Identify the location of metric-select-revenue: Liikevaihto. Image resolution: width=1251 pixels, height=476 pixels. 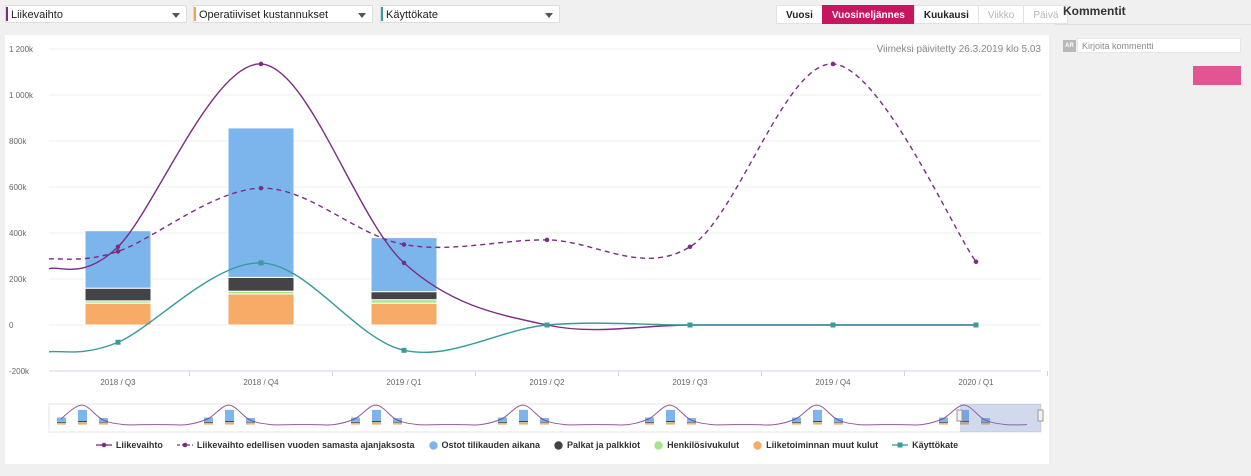
(96, 14).